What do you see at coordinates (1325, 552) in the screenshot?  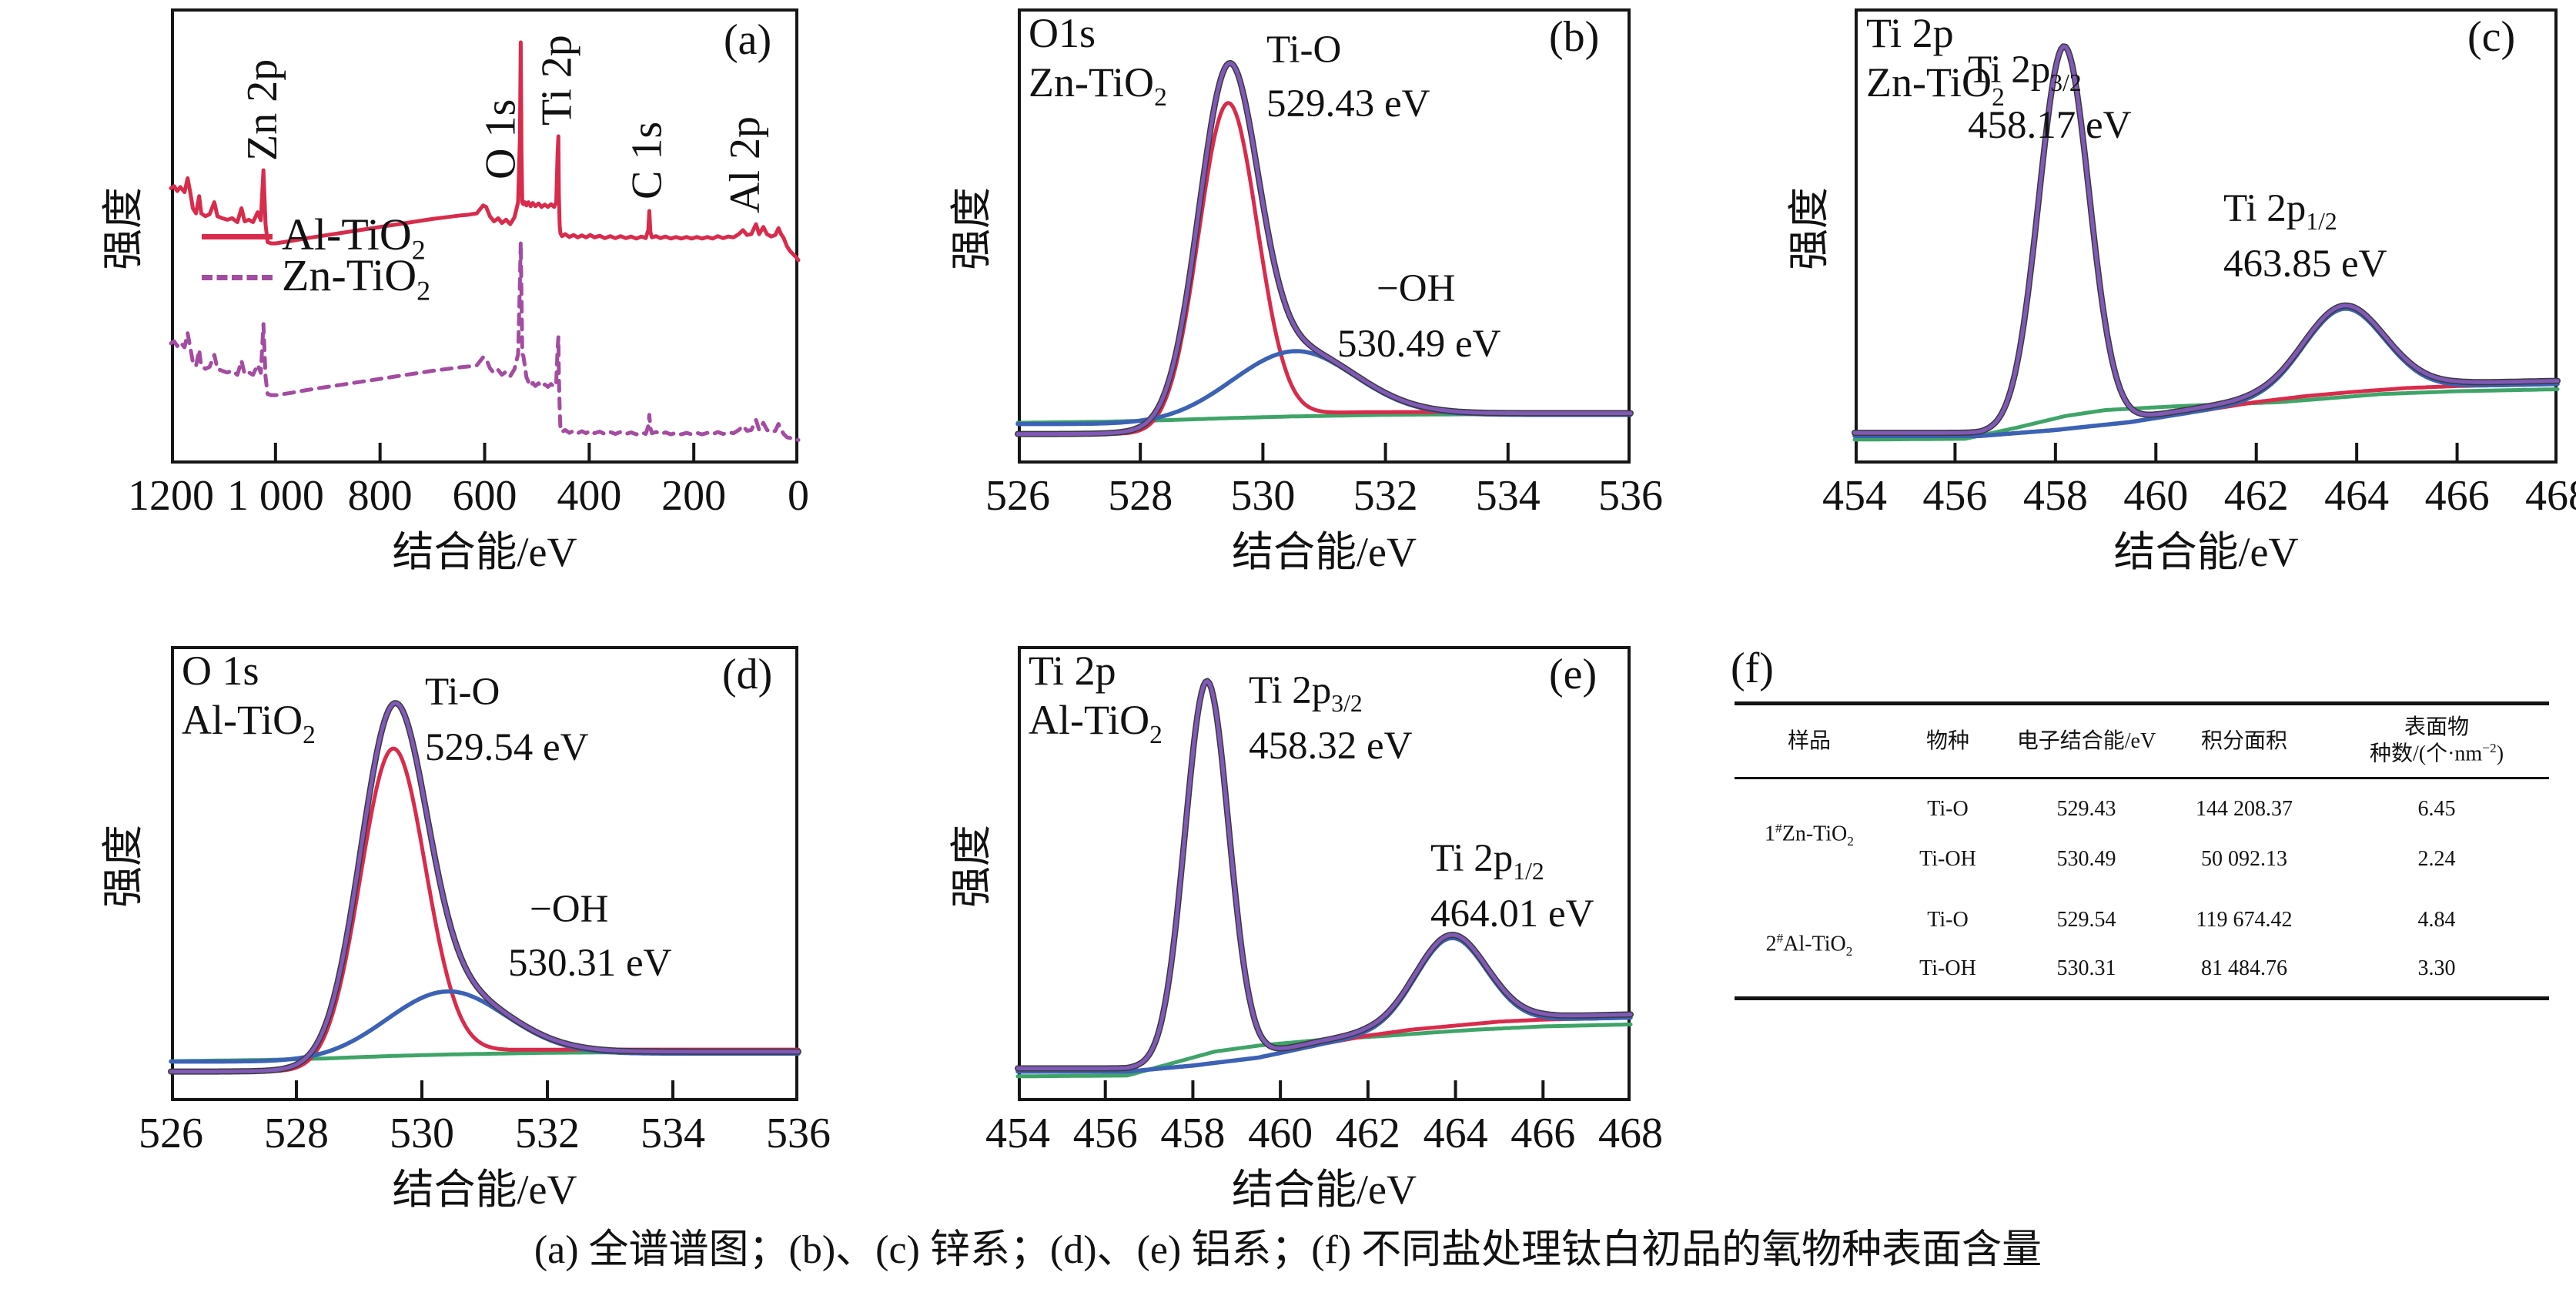 I see `xlabel-b: 结合能/eV` at bounding box center [1325, 552].